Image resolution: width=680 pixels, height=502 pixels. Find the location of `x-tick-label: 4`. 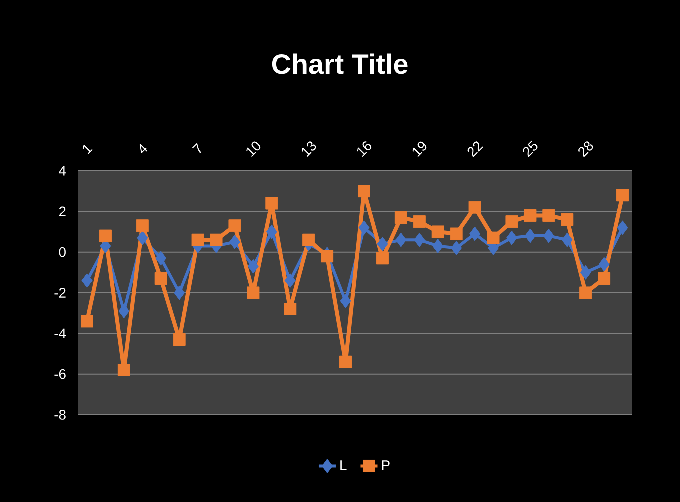

x-tick-label: 4 is located at coordinates (144, 149).